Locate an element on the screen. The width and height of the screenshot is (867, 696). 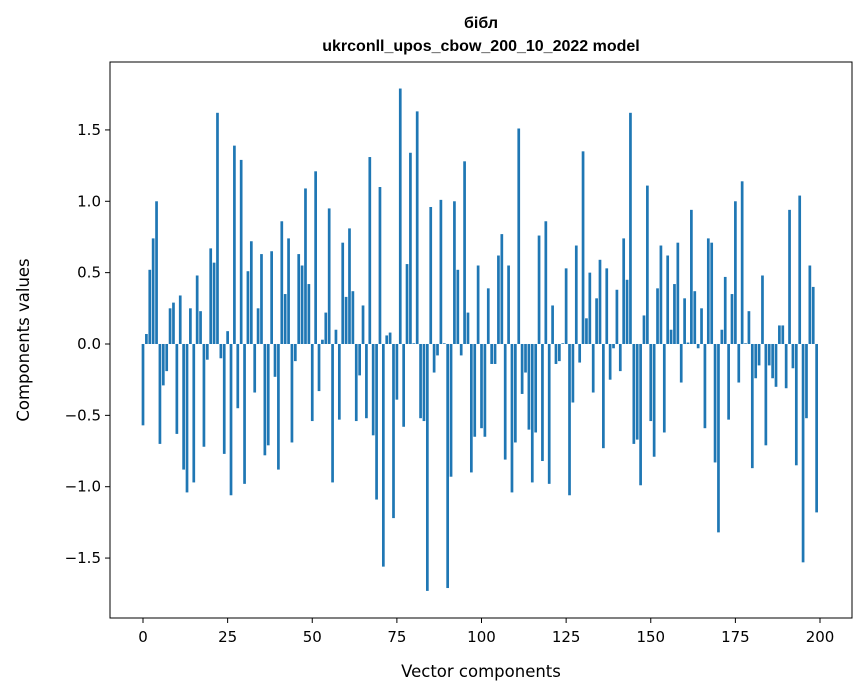
y-tick-label: −1.0 is located at coordinates (83, 487).